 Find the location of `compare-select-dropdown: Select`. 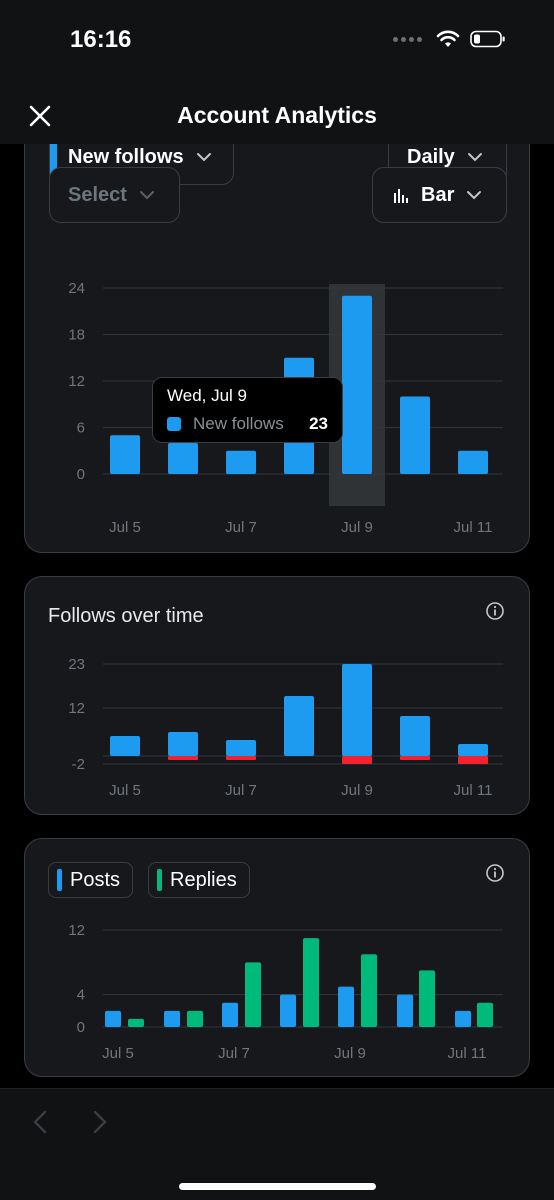

compare-select-dropdown: Select is located at coordinates (114, 195).